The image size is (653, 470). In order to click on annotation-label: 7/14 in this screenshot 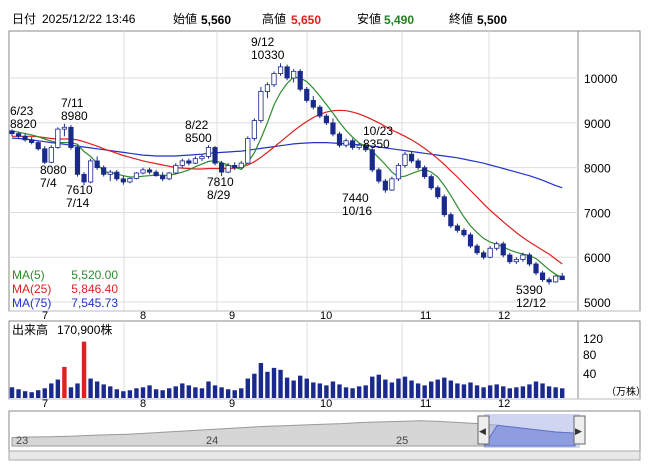, I will do `click(78, 203)`.